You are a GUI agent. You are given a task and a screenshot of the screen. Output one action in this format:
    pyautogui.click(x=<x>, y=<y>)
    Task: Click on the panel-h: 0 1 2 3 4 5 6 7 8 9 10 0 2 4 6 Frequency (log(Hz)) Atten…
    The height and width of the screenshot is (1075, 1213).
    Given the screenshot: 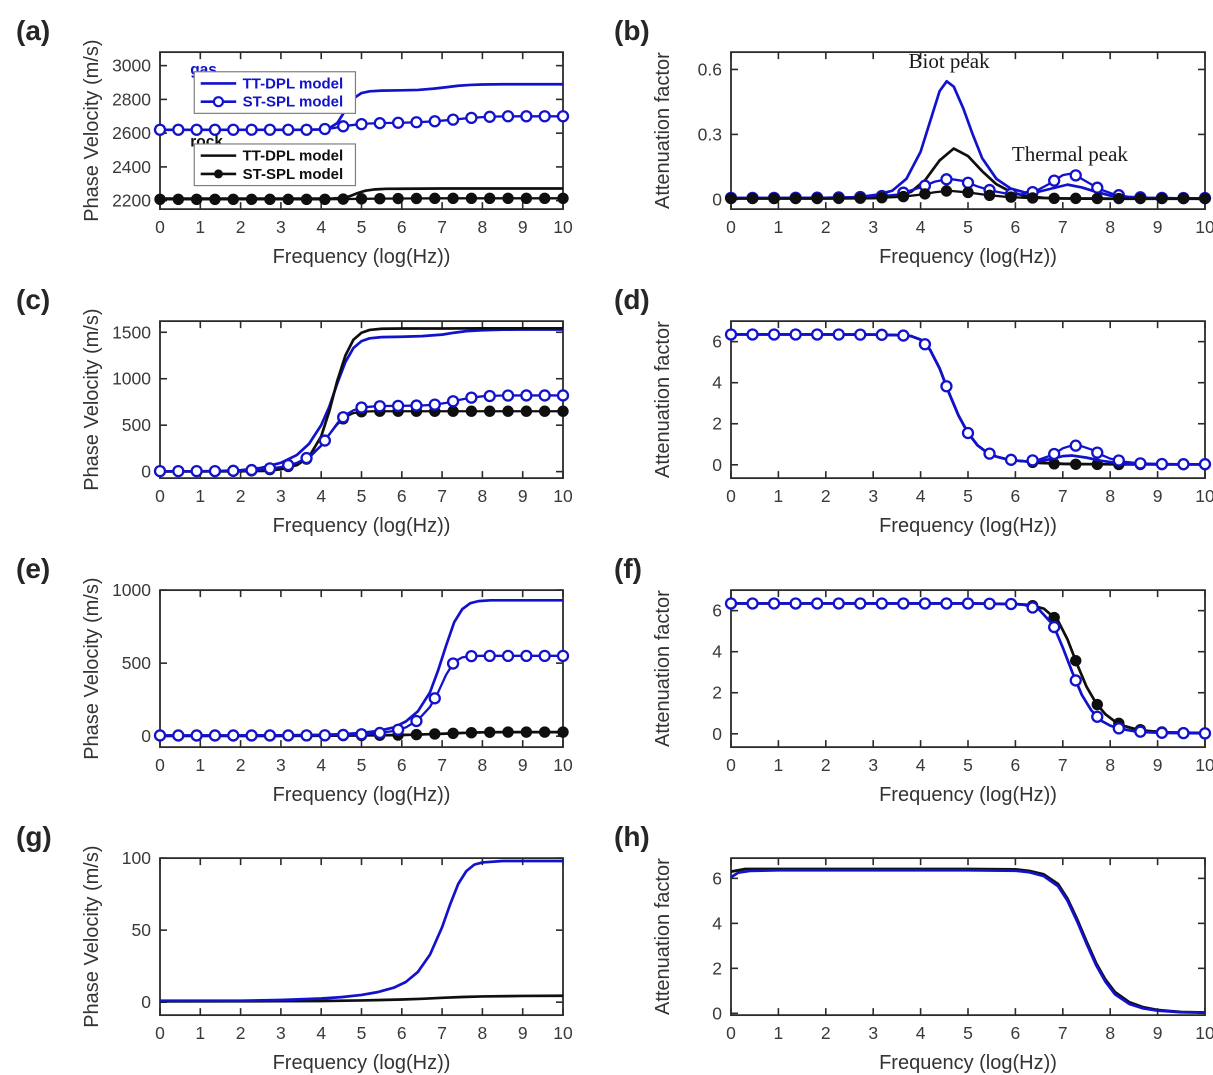 What is the action you would take?
    pyautogui.click(x=909, y=940)
    